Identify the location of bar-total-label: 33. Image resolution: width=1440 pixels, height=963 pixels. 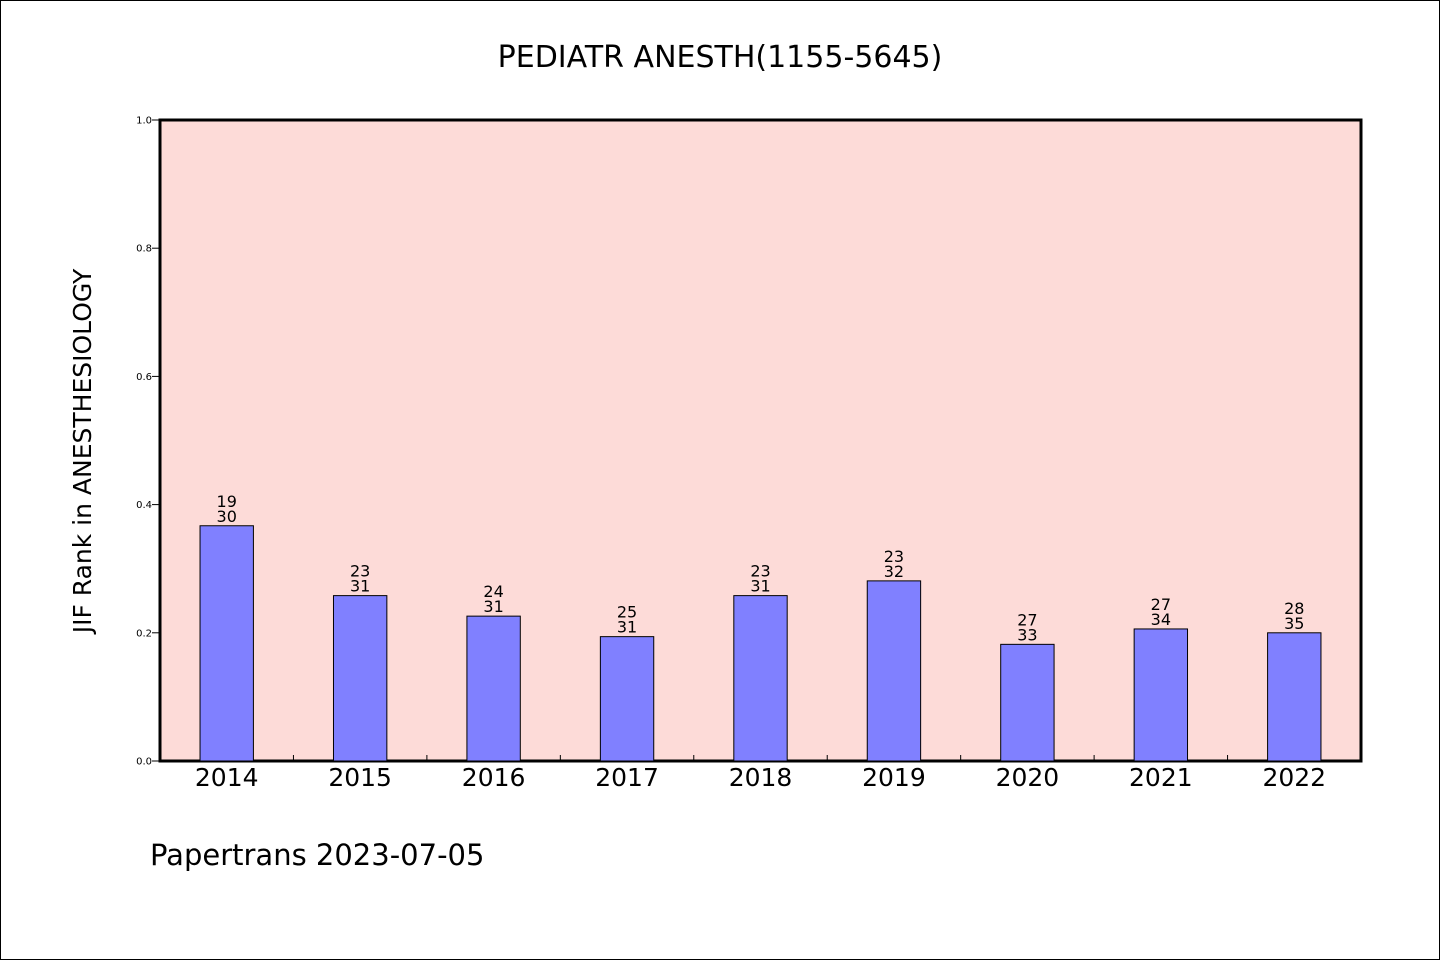
(1027, 634).